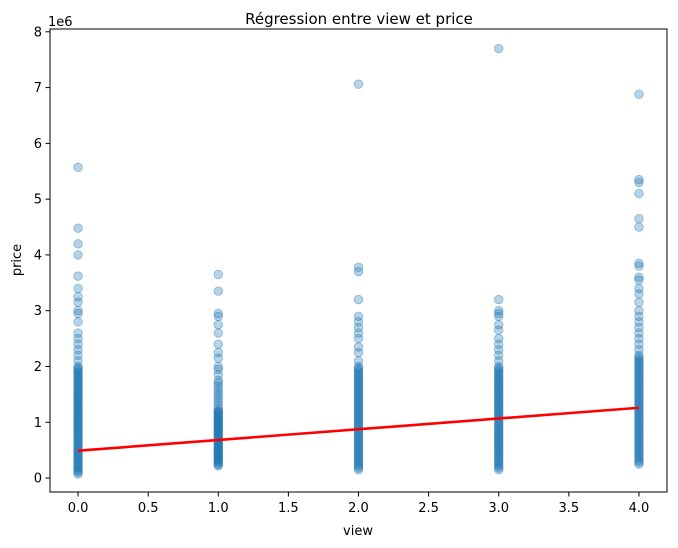 Image resolution: width=678 pixels, height=548 pixels. I want to click on y-tick-label: 3, so click(38, 311).